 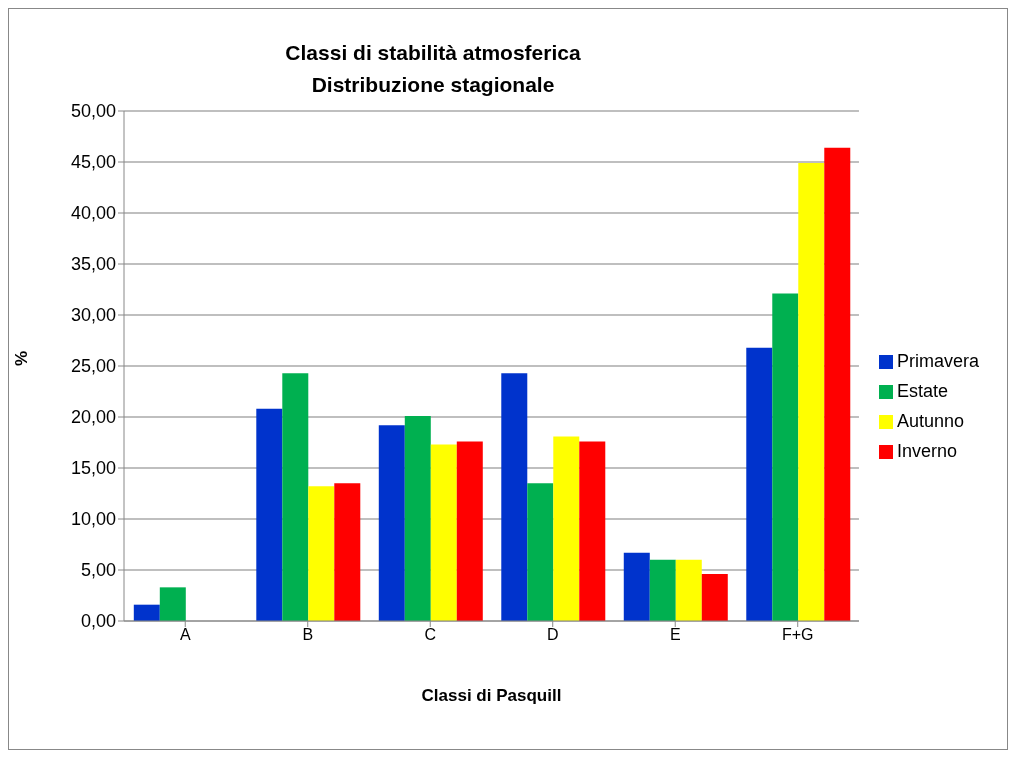 What do you see at coordinates (922, 391) in the screenshot?
I see `legend-label: Estate` at bounding box center [922, 391].